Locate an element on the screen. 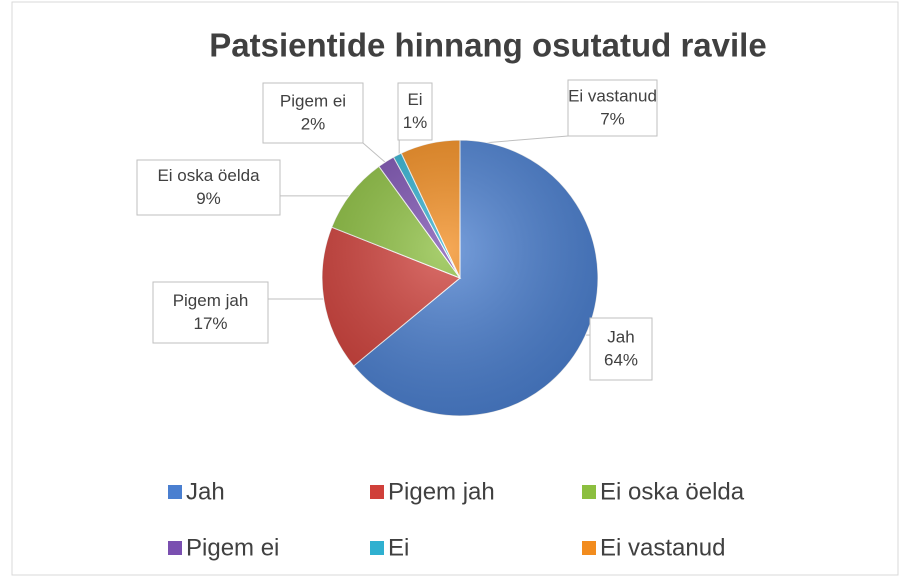  data-label-name: Pigem ei is located at coordinates (313, 100).